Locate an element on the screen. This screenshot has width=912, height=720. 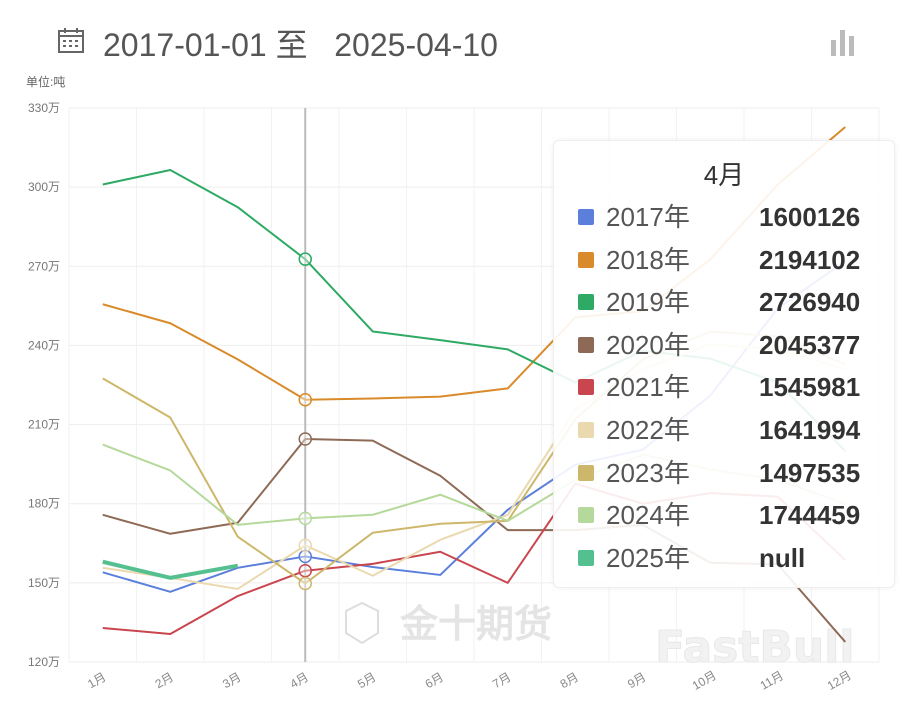
y-tick-label: 120万 is located at coordinates (44, 662).